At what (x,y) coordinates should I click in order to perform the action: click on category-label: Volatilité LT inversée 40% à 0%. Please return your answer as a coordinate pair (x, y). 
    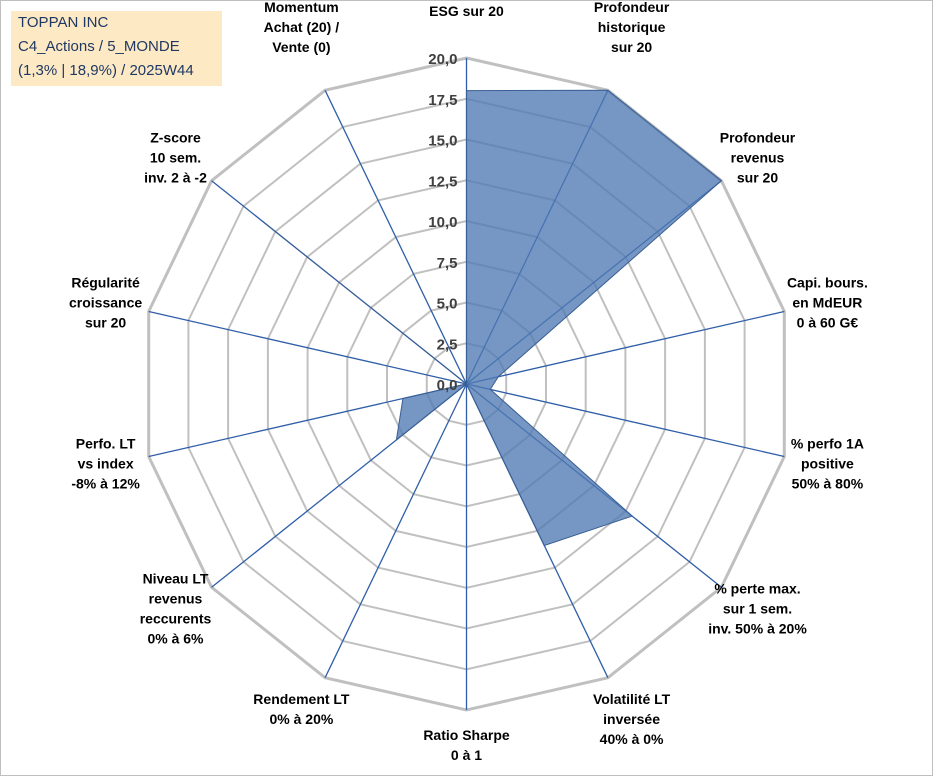
    Looking at the image, I should click on (632, 719).